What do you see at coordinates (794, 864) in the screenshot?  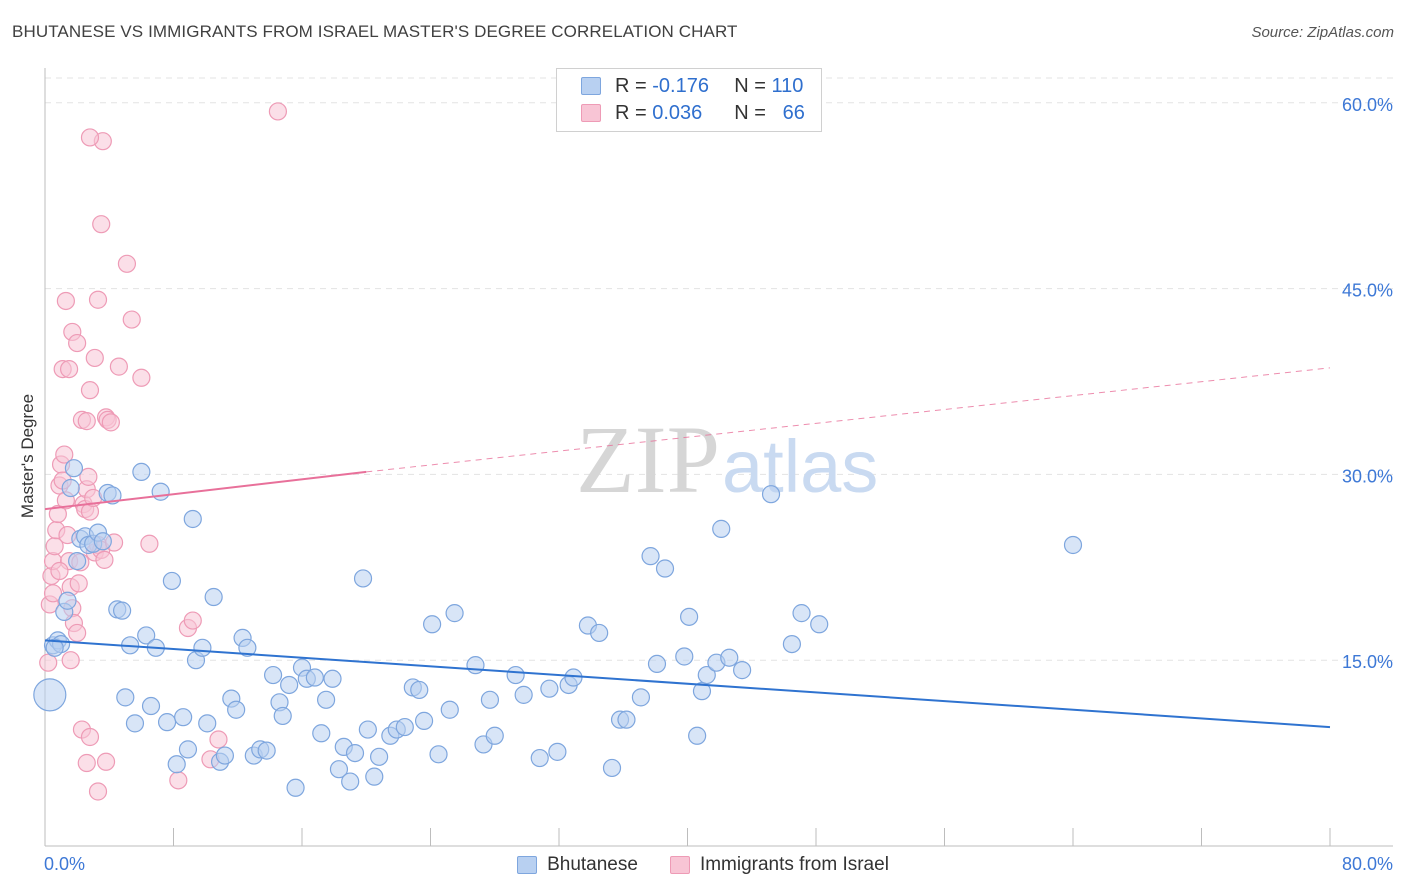 I see `legend-label-israel: Immigrants from Israel` at bounding box center [794, 864].